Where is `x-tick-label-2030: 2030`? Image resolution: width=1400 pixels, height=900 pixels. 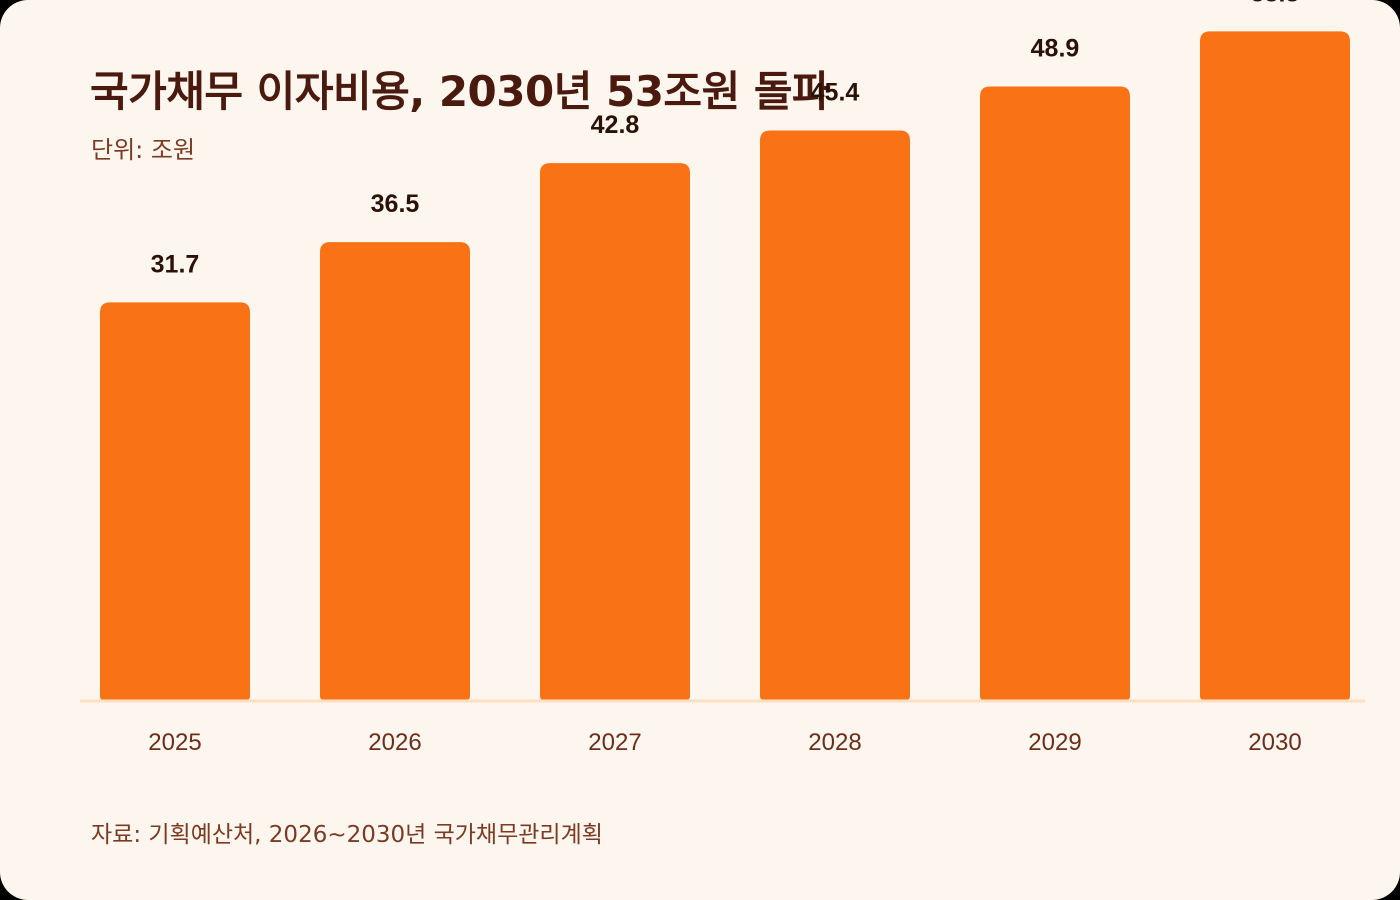
x-tick-label-2030: 2030 is located at coordinates (1274, 742).